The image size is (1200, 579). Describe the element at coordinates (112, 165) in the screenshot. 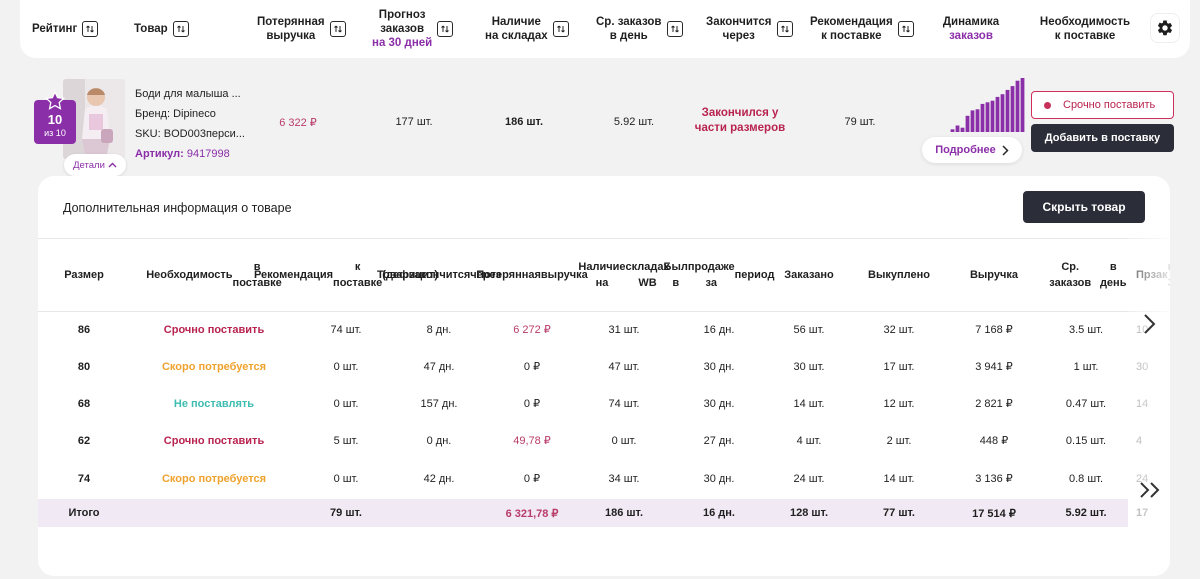

I see `chevron-up-icon` at that location.